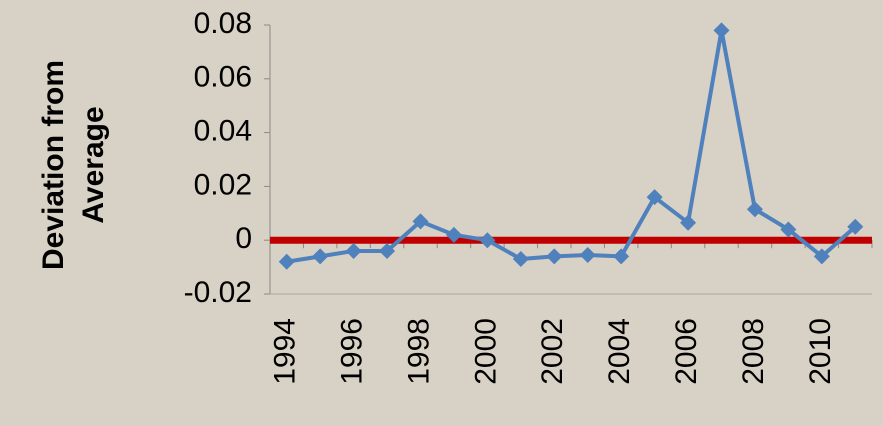  I want to click on x-tick-label: 2000, so click(485, 351).